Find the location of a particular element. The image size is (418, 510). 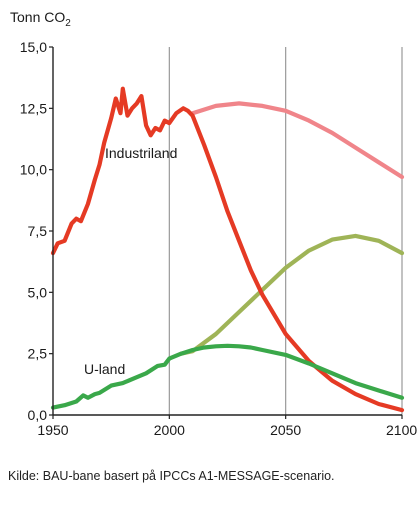

y-tick-label: 0,0 is located at coordinates (38, 415).